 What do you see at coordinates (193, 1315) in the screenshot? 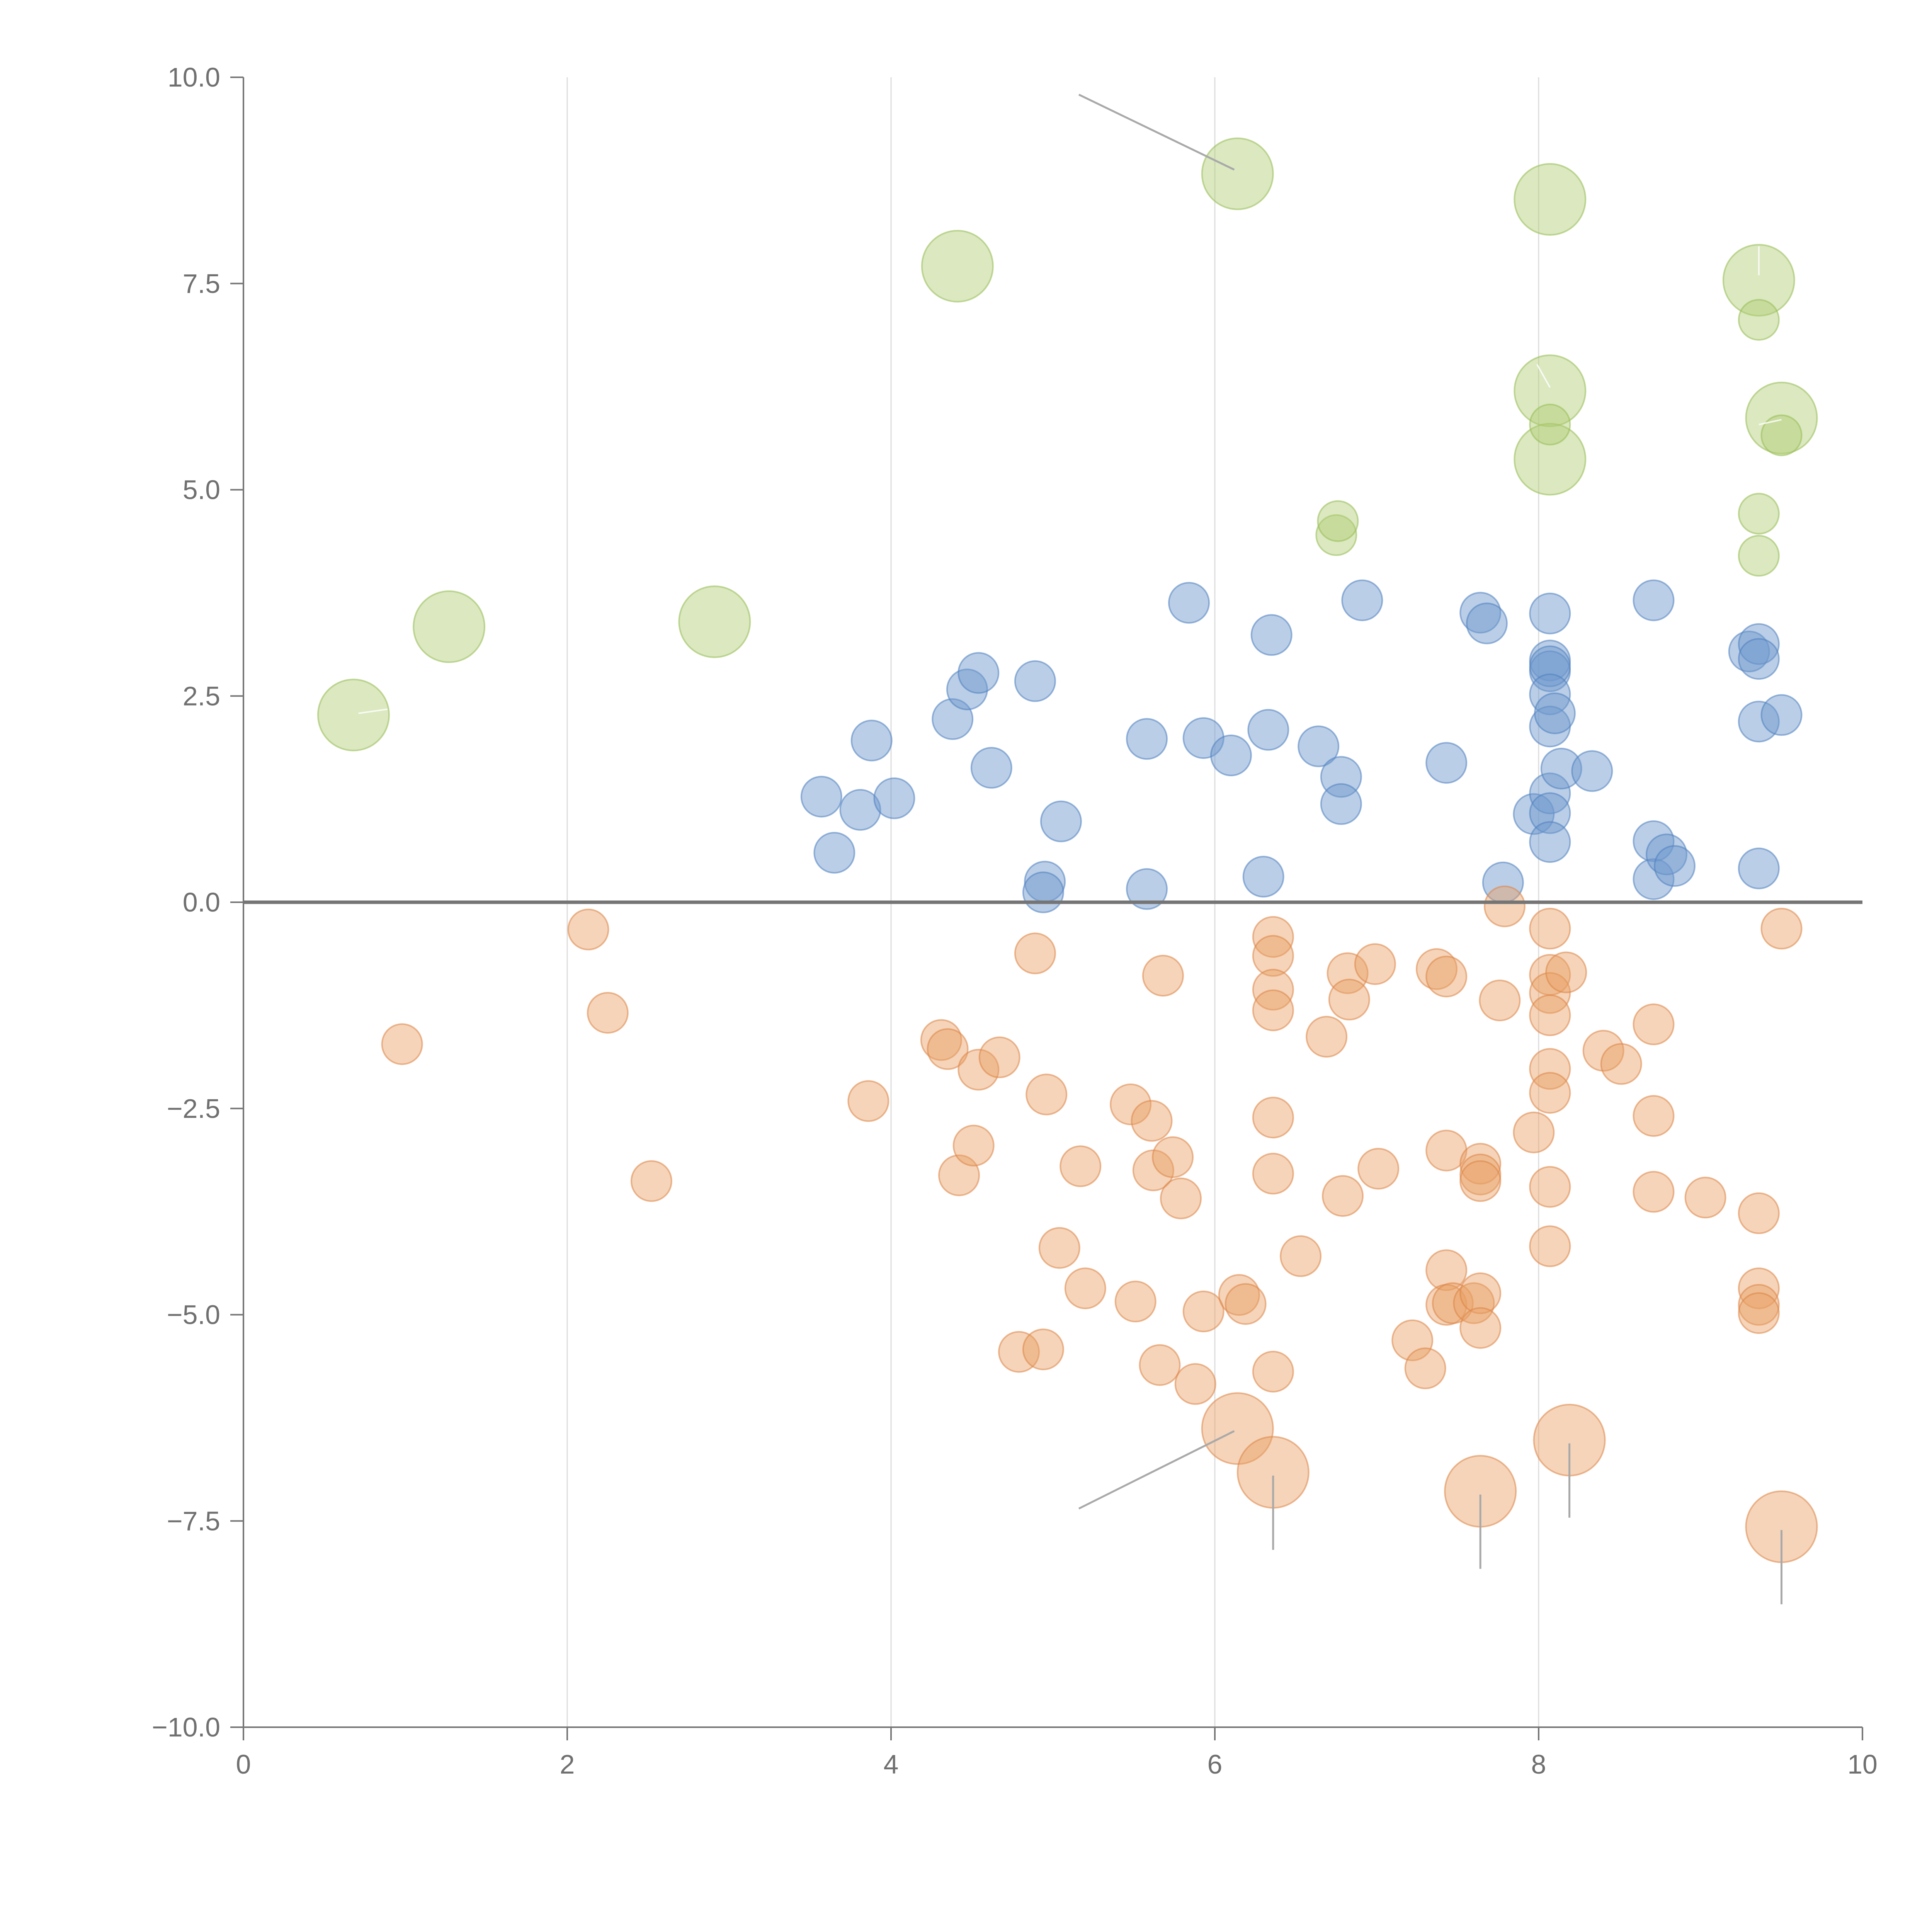
I see `y-tick-label: −5.0` at bounding box center [193, 1315].